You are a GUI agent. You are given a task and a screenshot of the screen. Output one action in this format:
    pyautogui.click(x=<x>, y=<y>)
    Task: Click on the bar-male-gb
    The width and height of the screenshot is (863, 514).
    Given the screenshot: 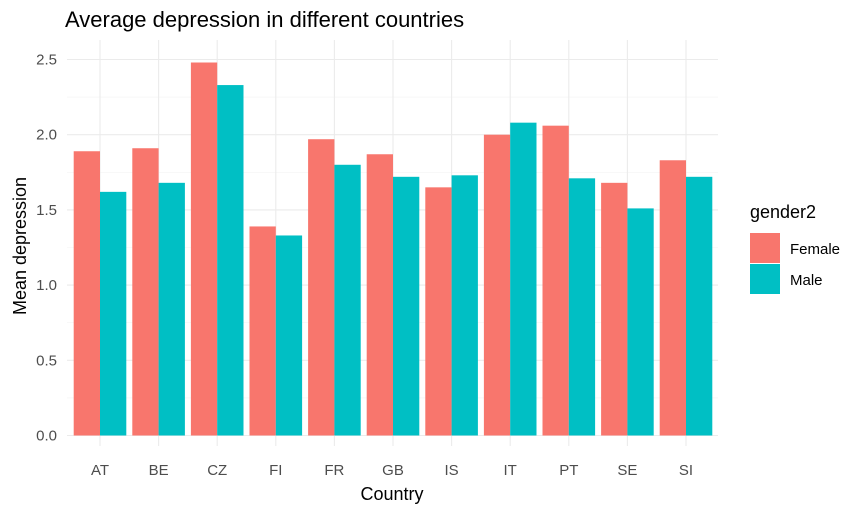 What is the action you would take?
    pyautogui.click(x=406, y=306)
    